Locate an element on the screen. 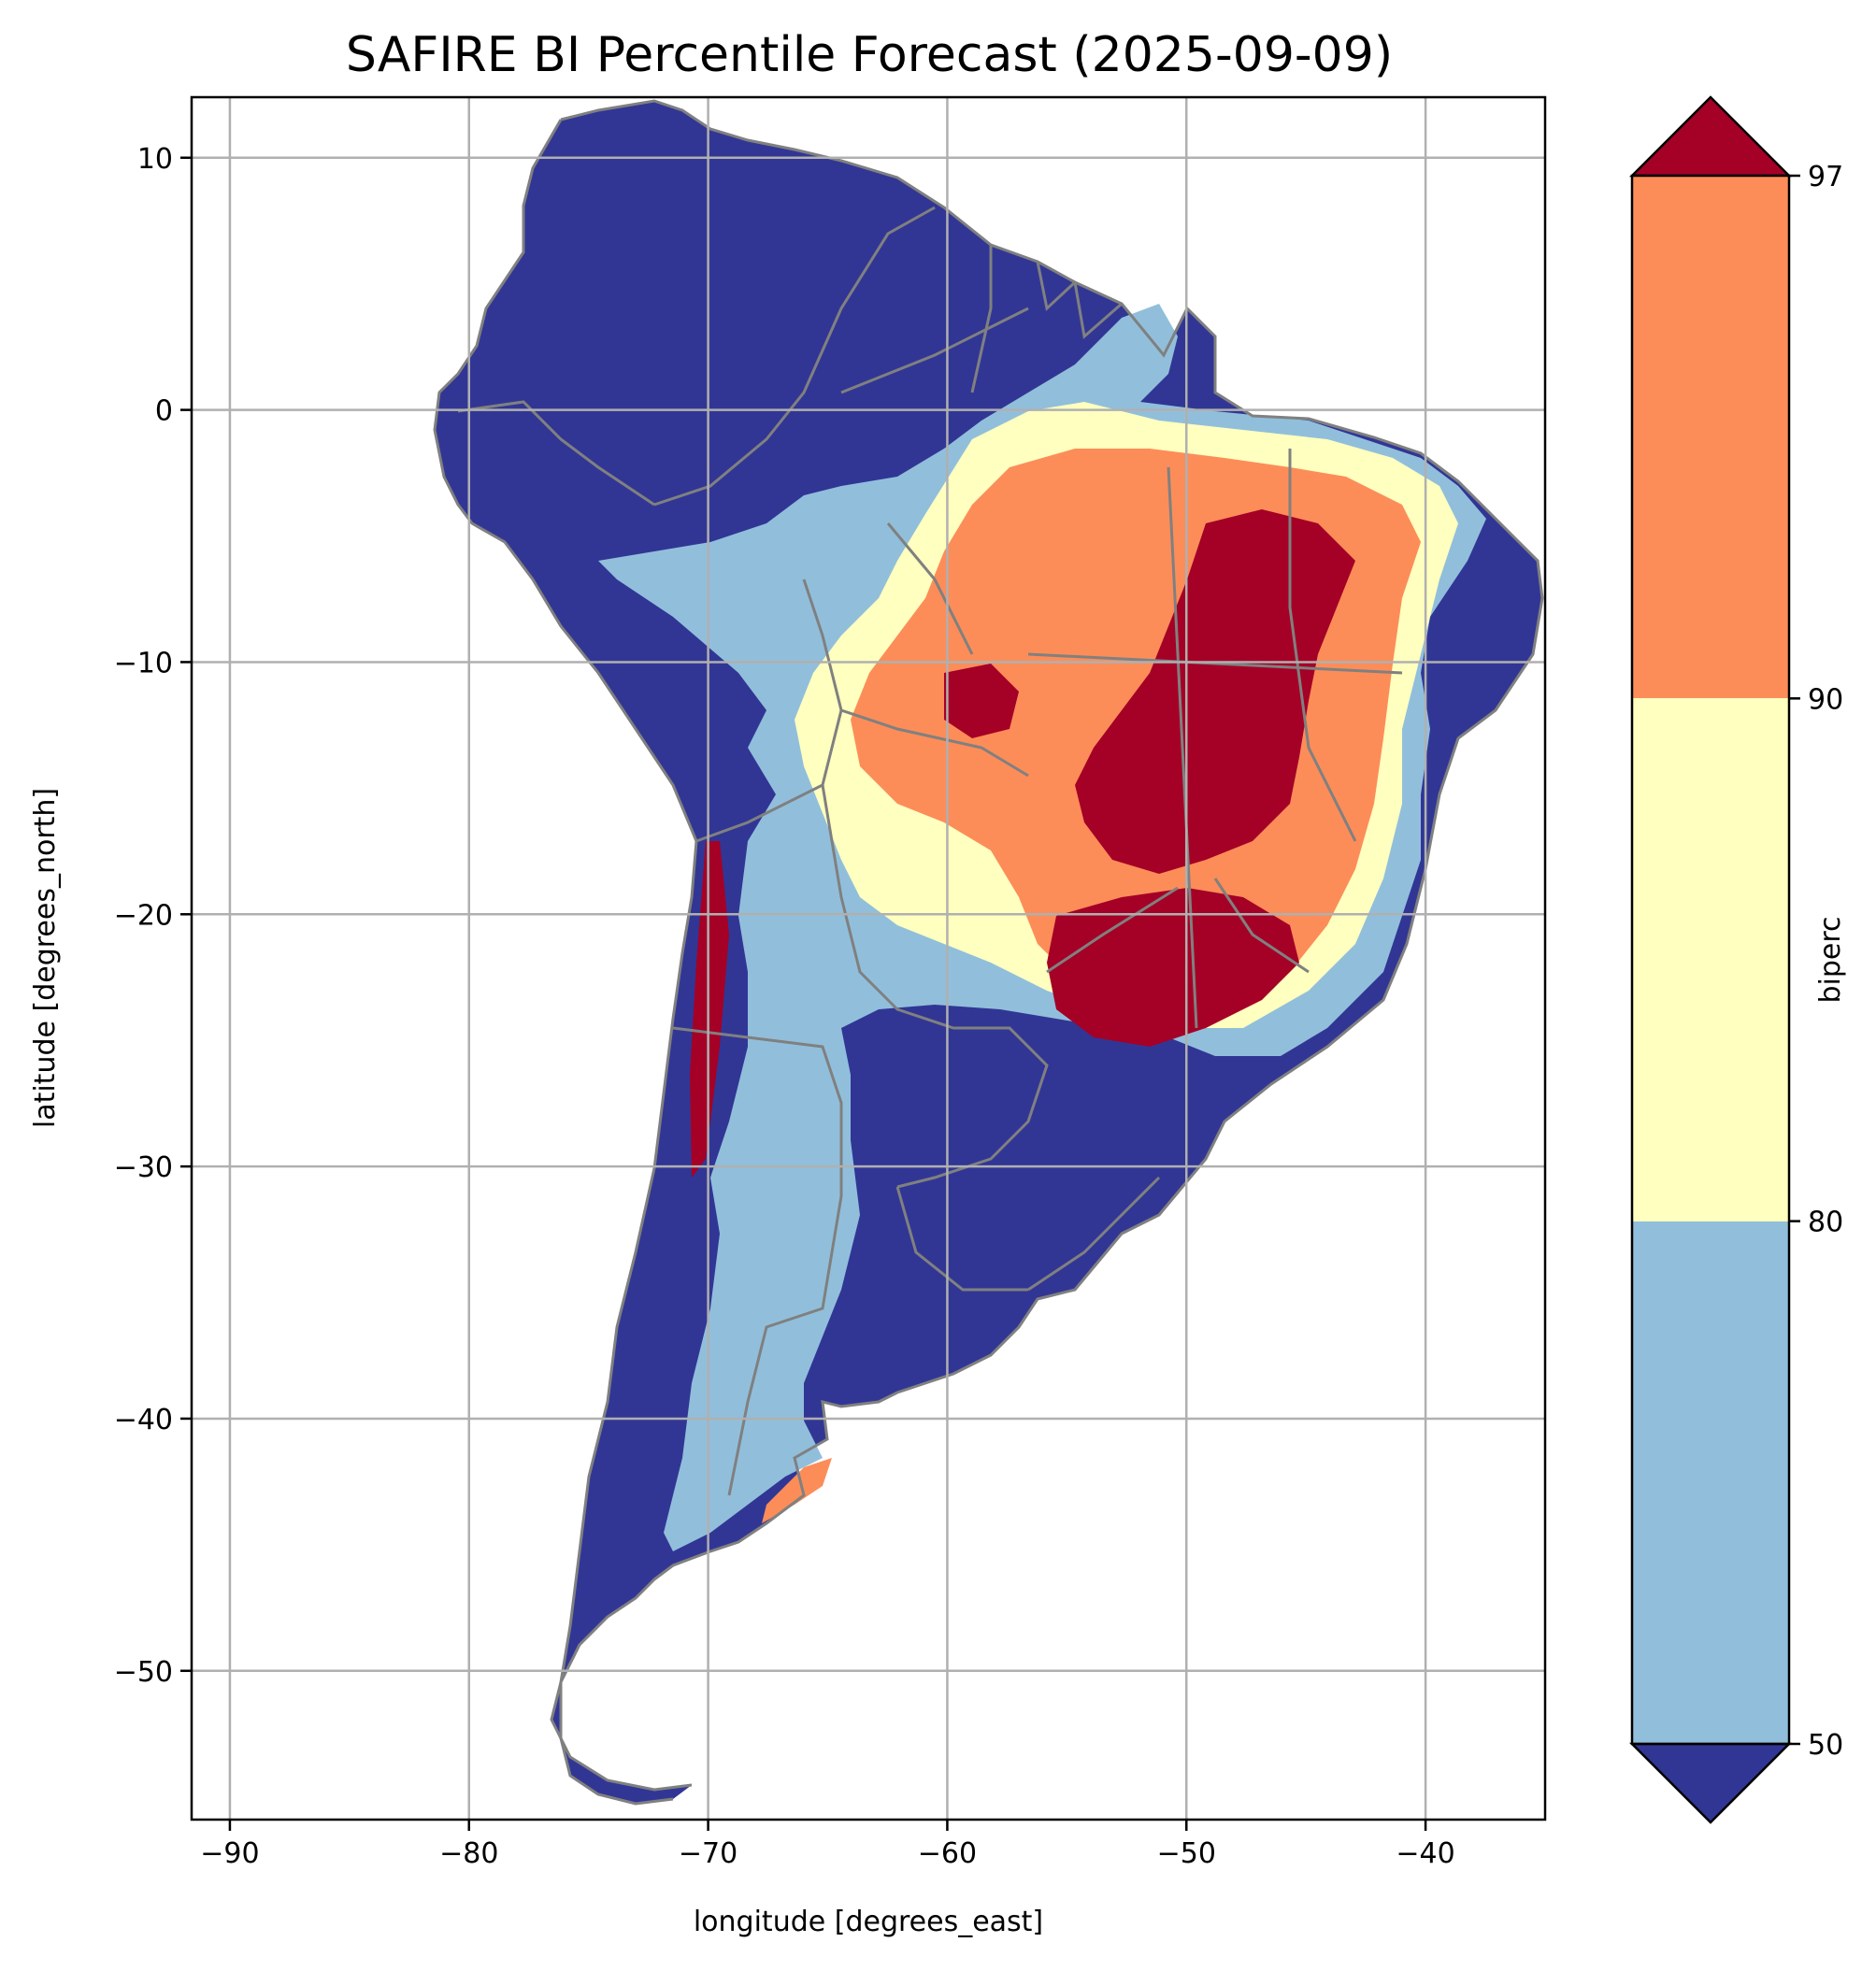  y-tick-label: −20 is located at coordinates (143, 916).